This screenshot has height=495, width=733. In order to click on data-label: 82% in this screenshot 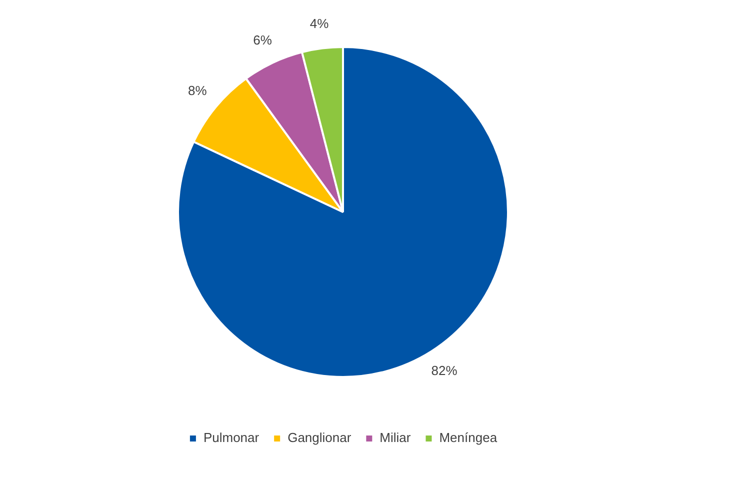, I will do `click(444, 370)`.